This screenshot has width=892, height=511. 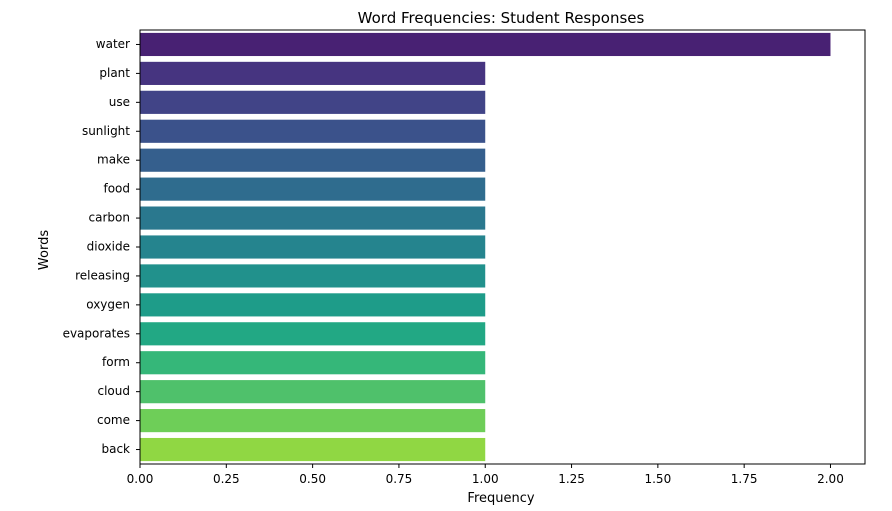 I want to click on x-tick-label: 0.50, so click(x=312, y=479).